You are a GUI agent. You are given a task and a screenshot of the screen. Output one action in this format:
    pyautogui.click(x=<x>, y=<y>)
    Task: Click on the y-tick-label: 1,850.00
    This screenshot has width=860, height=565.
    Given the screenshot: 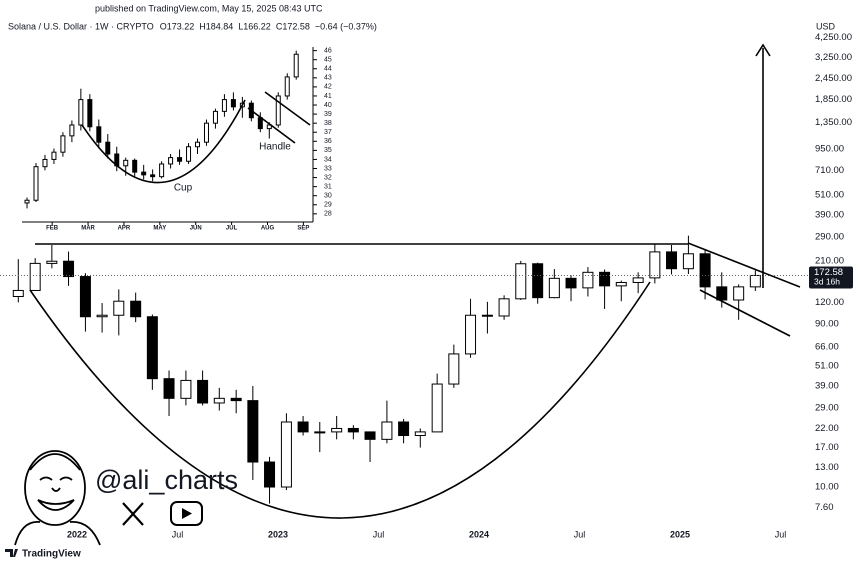 What is the action you would take?
    pyautogui.click(x=833, y=99)
    